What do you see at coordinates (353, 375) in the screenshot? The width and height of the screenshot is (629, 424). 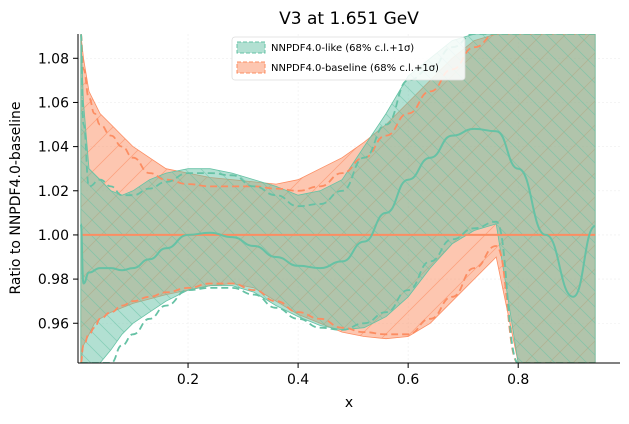 I see `x-ticks: 0.2 0.4 0.6 0.8` at bounding box center [353, 375].